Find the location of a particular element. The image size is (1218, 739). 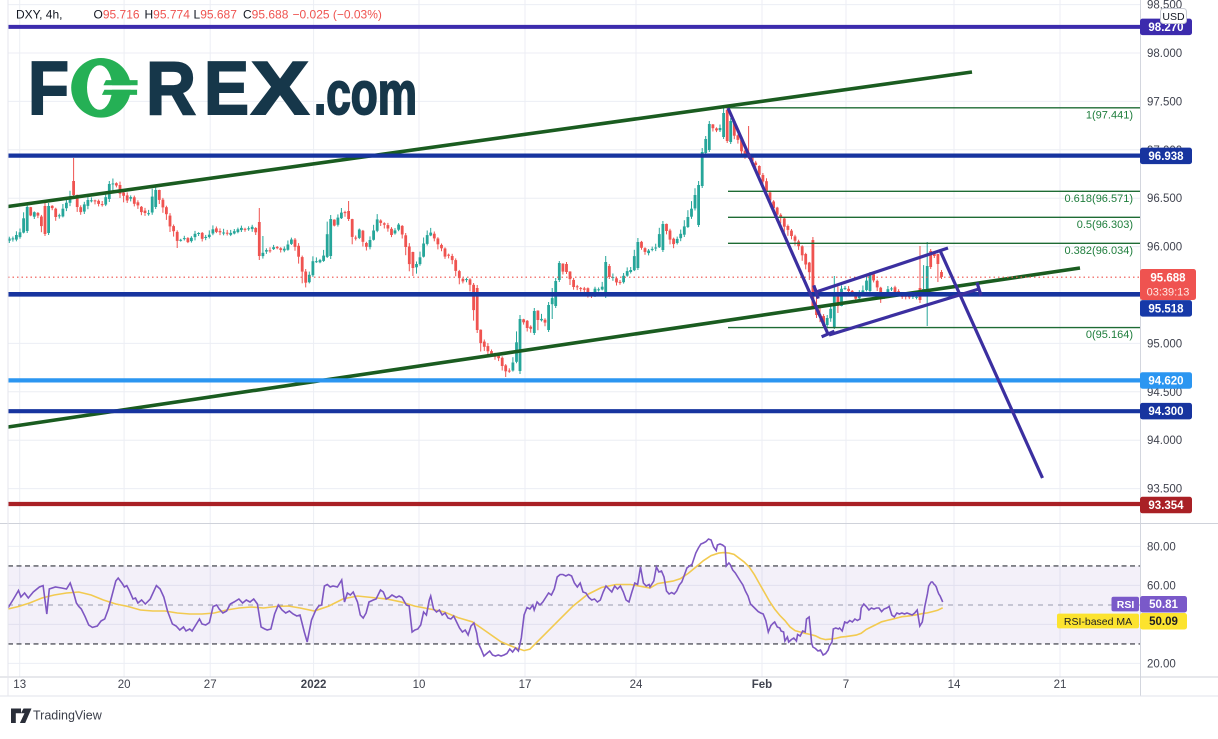

svg-text: 21 is located at coordinates (1060, 685).